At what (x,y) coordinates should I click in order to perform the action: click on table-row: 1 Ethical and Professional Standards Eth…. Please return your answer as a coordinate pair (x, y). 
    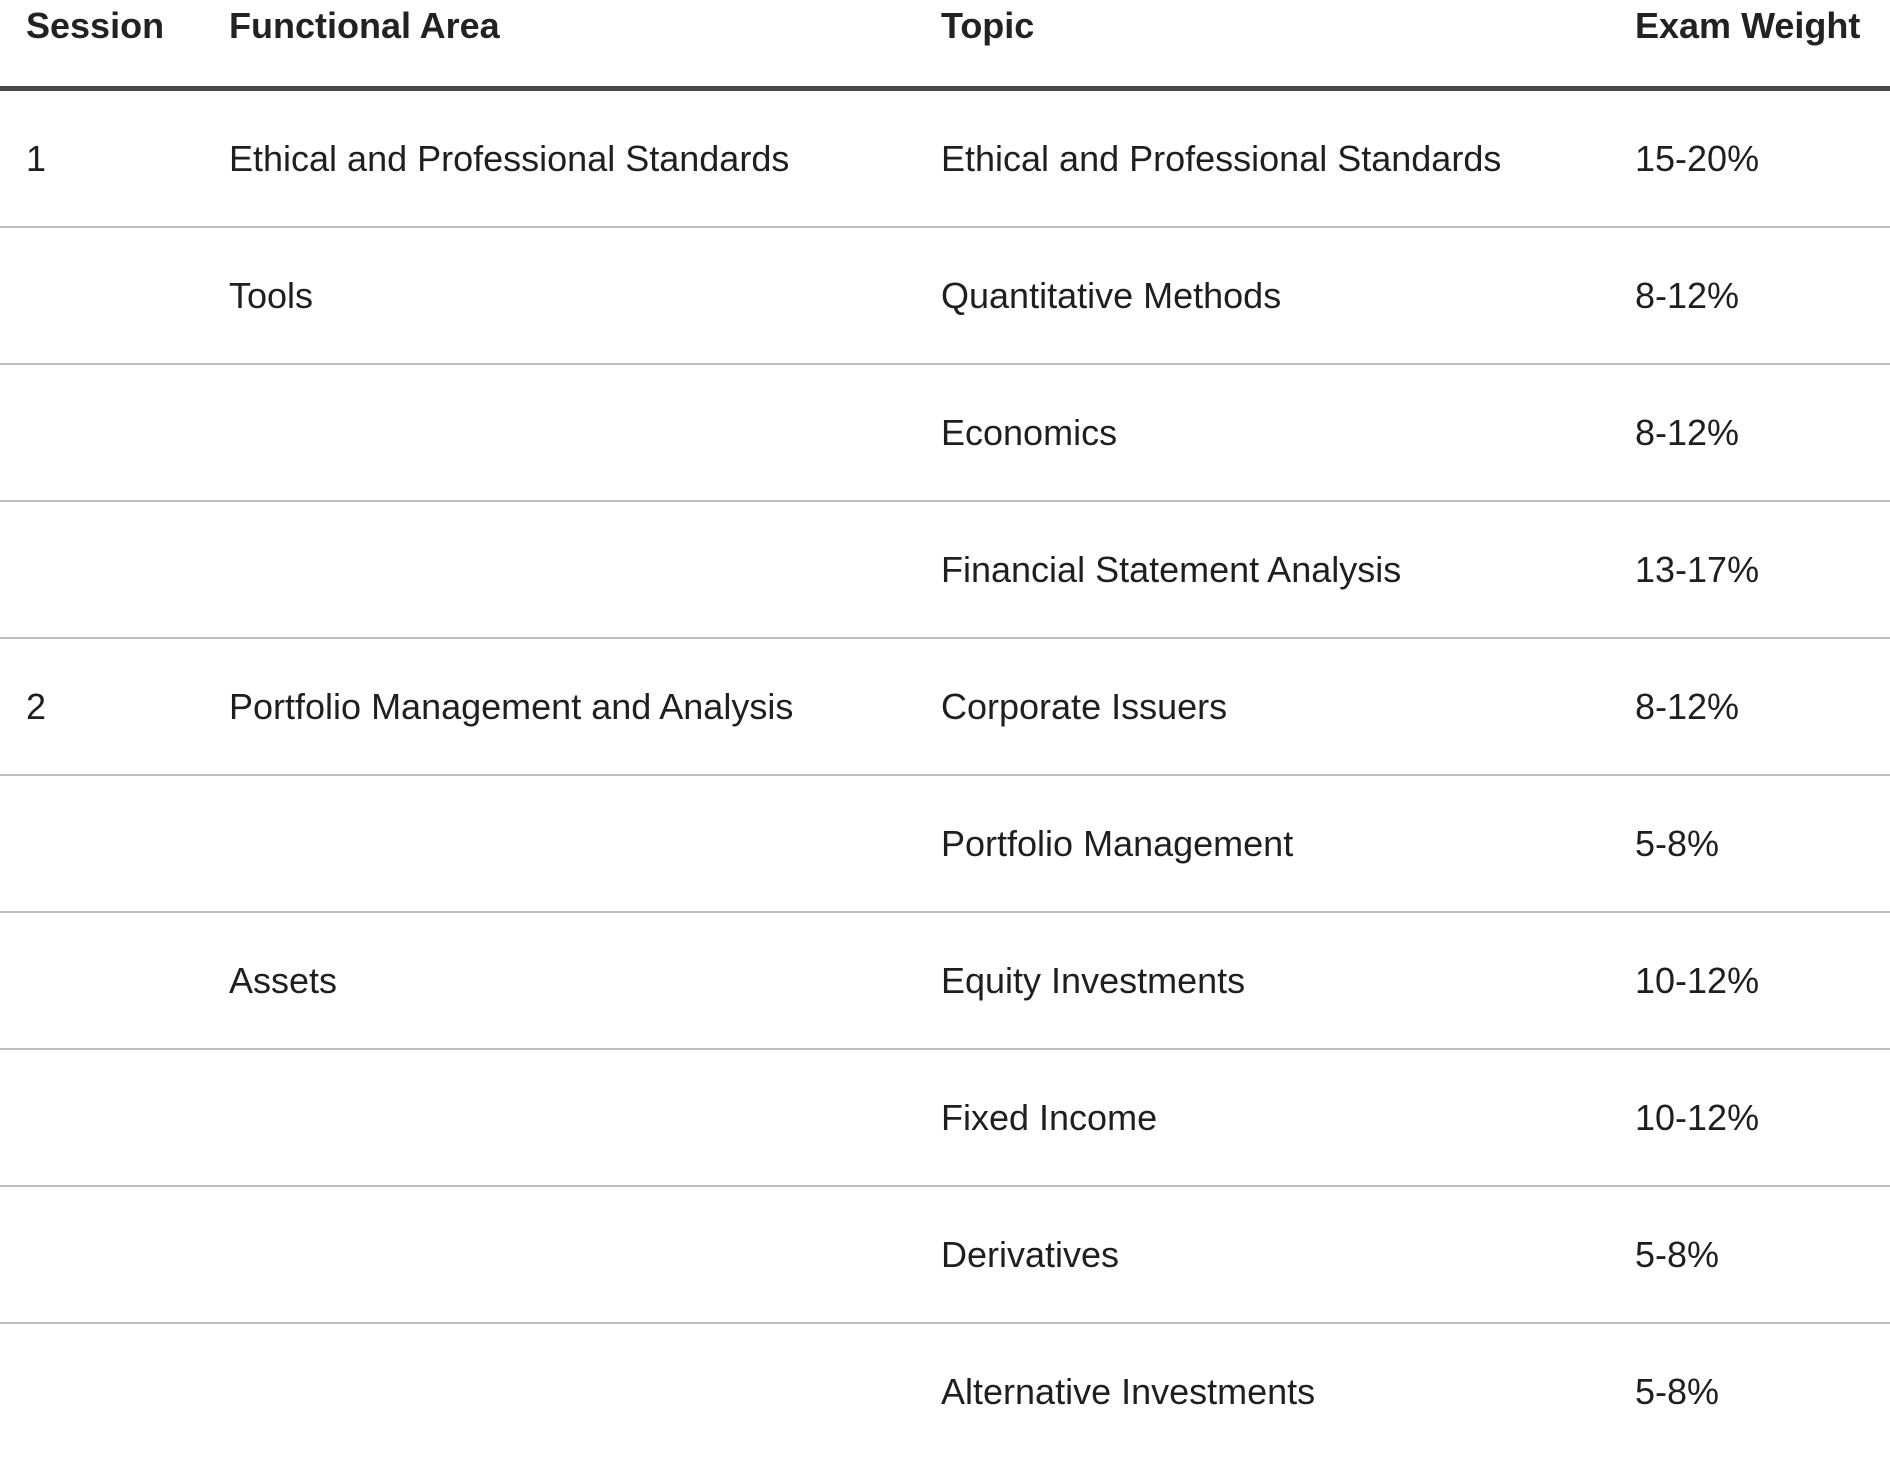
    Looking at the image, I should click on (945, 158).